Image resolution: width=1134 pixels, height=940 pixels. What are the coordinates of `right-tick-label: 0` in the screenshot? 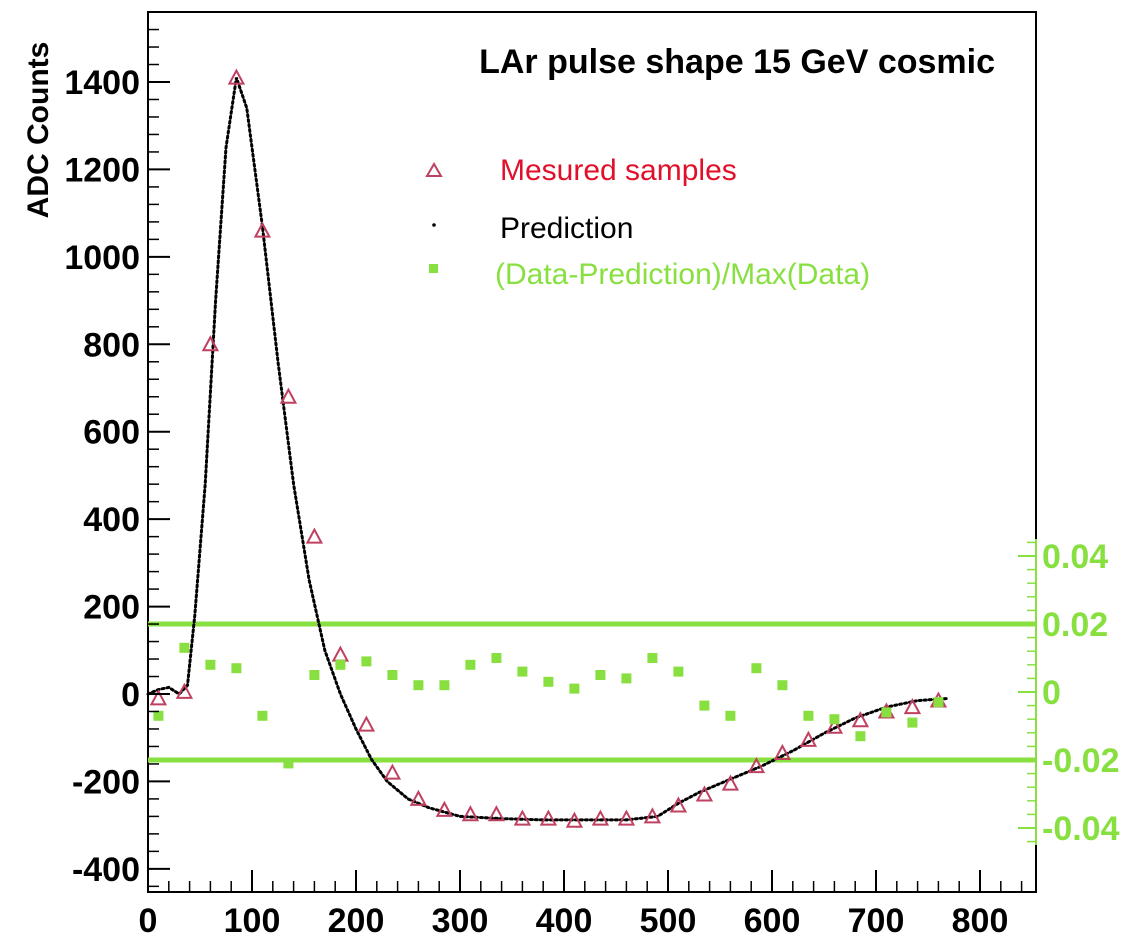 It's located at (1051, 693).